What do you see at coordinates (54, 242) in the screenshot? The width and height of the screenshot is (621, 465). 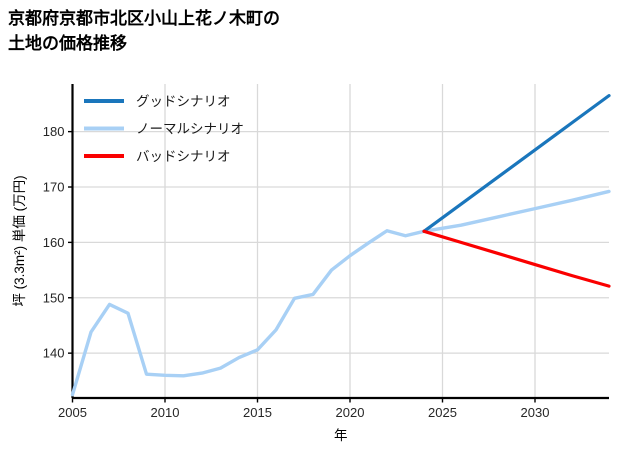 I see `ytick-label-160: 160` at bounding box center [54, 242].